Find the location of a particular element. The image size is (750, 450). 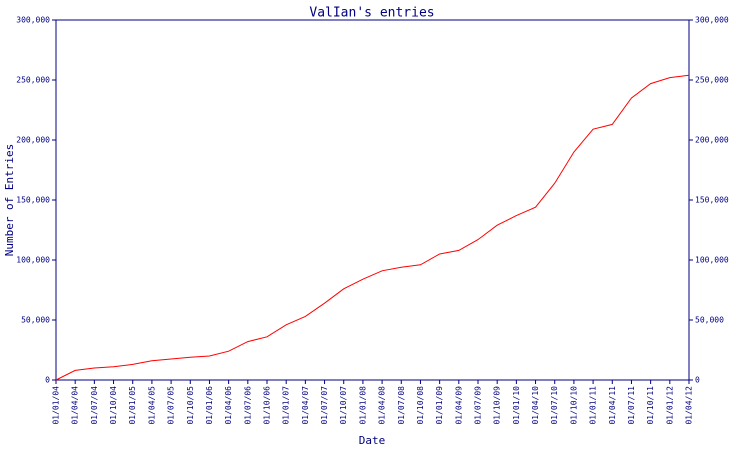

x-tick-label: 01/10/05 is located at coordinates (190, 405).